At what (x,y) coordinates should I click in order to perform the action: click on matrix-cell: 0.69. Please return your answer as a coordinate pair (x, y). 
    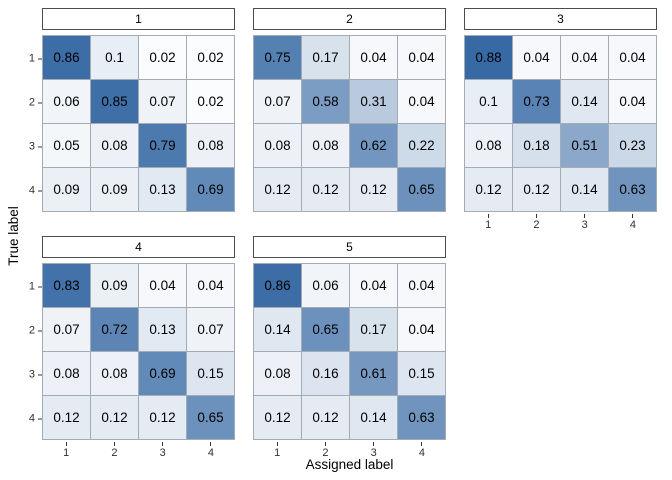
    Looking at the image, I should click on (211, 190).